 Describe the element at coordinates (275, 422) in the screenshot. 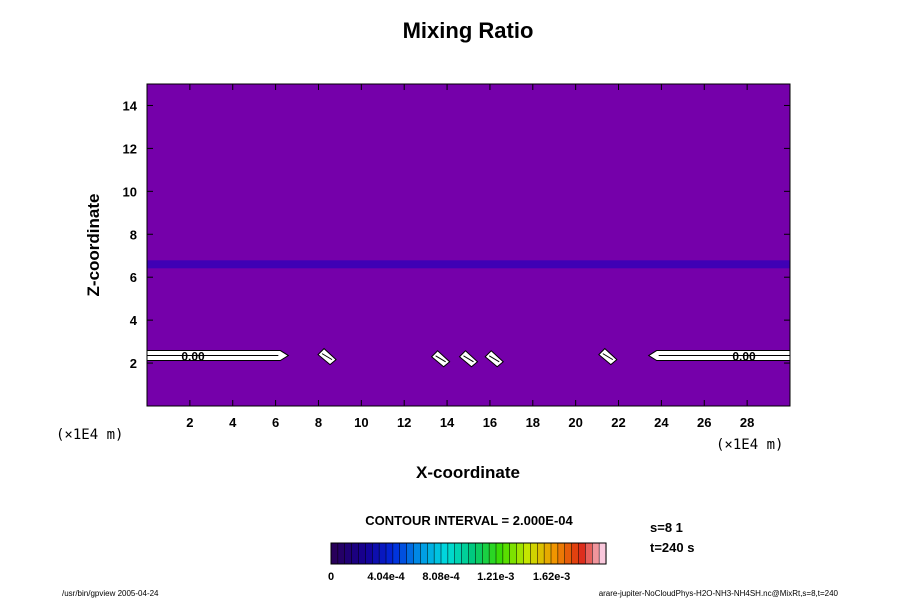

I see `x-tick-label: 6` at that location.